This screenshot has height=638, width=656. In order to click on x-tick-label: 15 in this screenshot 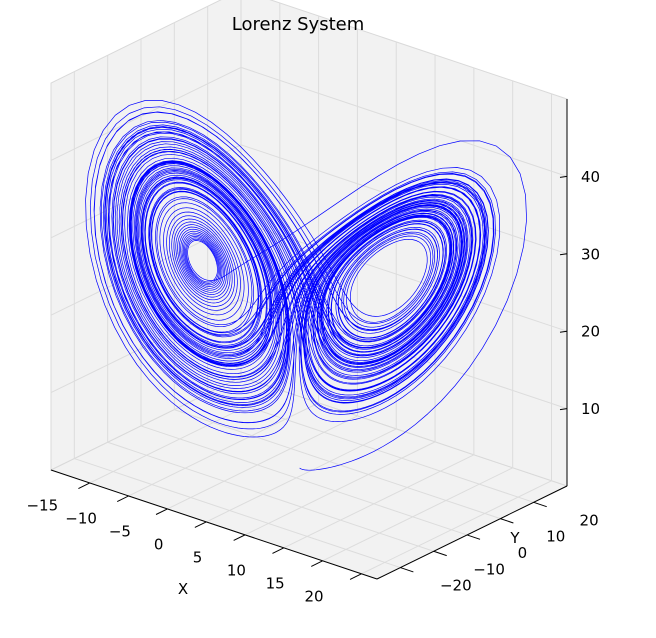, I will do `click(275, 584)`.